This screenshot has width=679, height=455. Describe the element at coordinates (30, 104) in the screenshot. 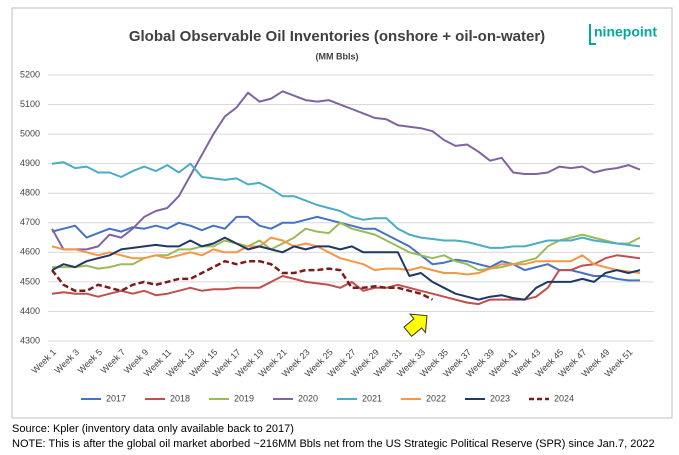

I see `y-tick-label: 5100` at that location.